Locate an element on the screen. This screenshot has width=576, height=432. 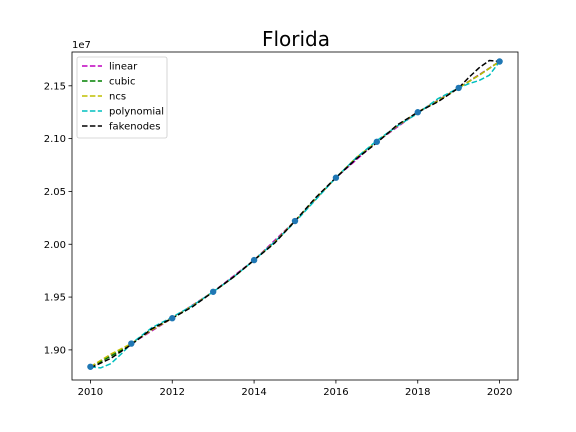
legend-box is located at coordinates (122, 97).